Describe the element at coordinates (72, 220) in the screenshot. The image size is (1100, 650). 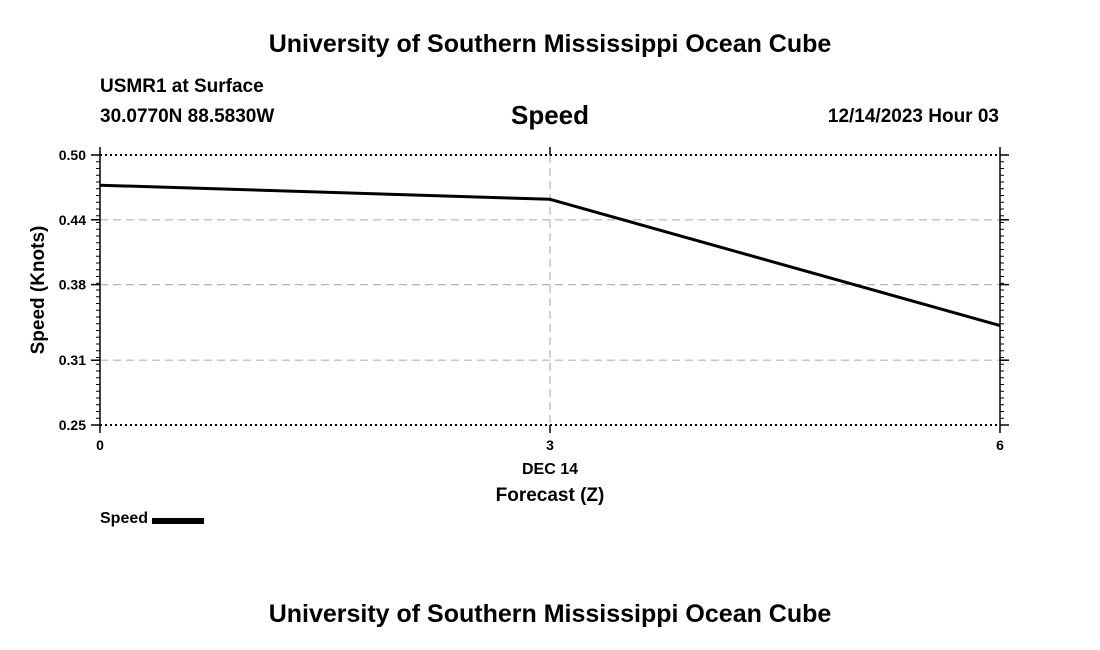
I see `y-tick-label: 0.44` at that location.